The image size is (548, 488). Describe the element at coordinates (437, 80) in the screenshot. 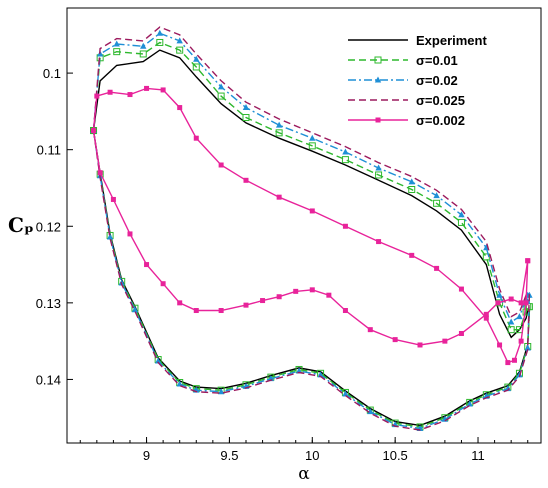

I see `legend-label: σ=0.02` at that location.